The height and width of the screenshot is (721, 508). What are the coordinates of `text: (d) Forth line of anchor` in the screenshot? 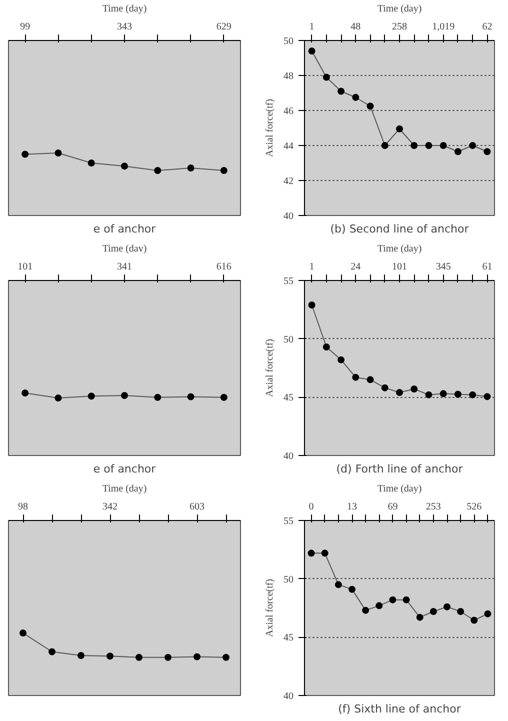 It's located at (400, 469).